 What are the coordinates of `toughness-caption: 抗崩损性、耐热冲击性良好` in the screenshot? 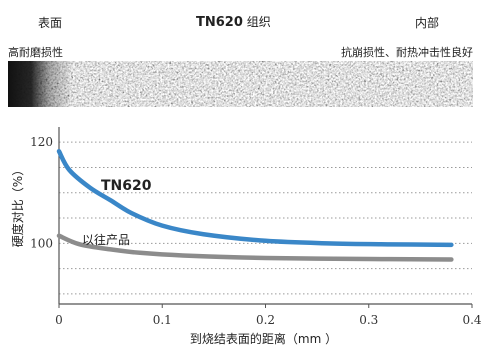 It's located at (407, 52).